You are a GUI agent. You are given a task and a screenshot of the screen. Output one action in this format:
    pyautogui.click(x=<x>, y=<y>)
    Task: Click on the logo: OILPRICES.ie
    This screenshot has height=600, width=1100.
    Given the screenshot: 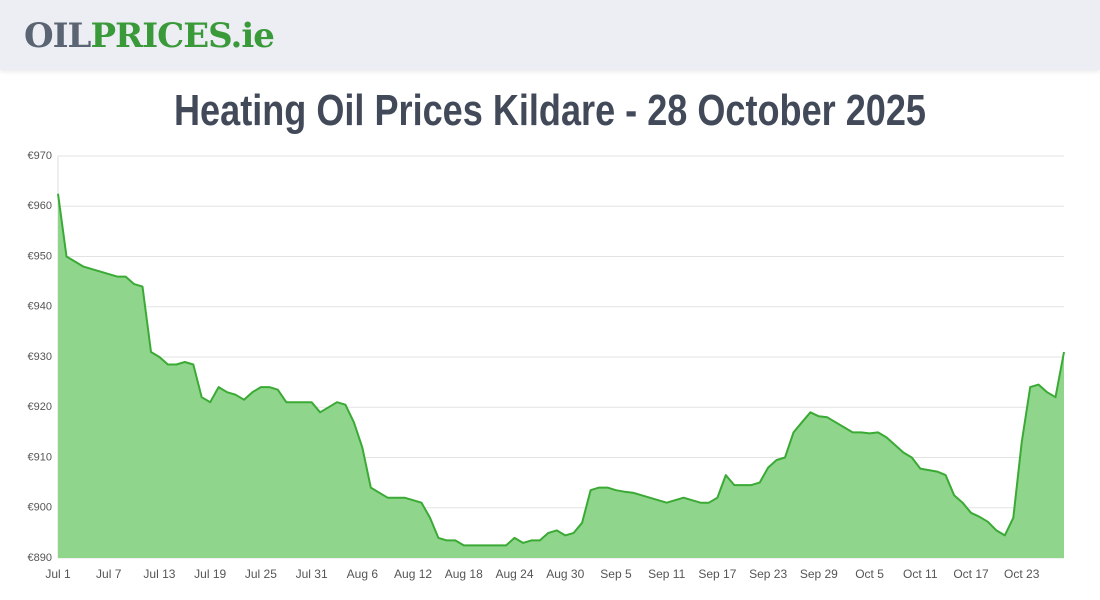 What is the action you would take?
    pyautogui.click(x=149, y=36)
    